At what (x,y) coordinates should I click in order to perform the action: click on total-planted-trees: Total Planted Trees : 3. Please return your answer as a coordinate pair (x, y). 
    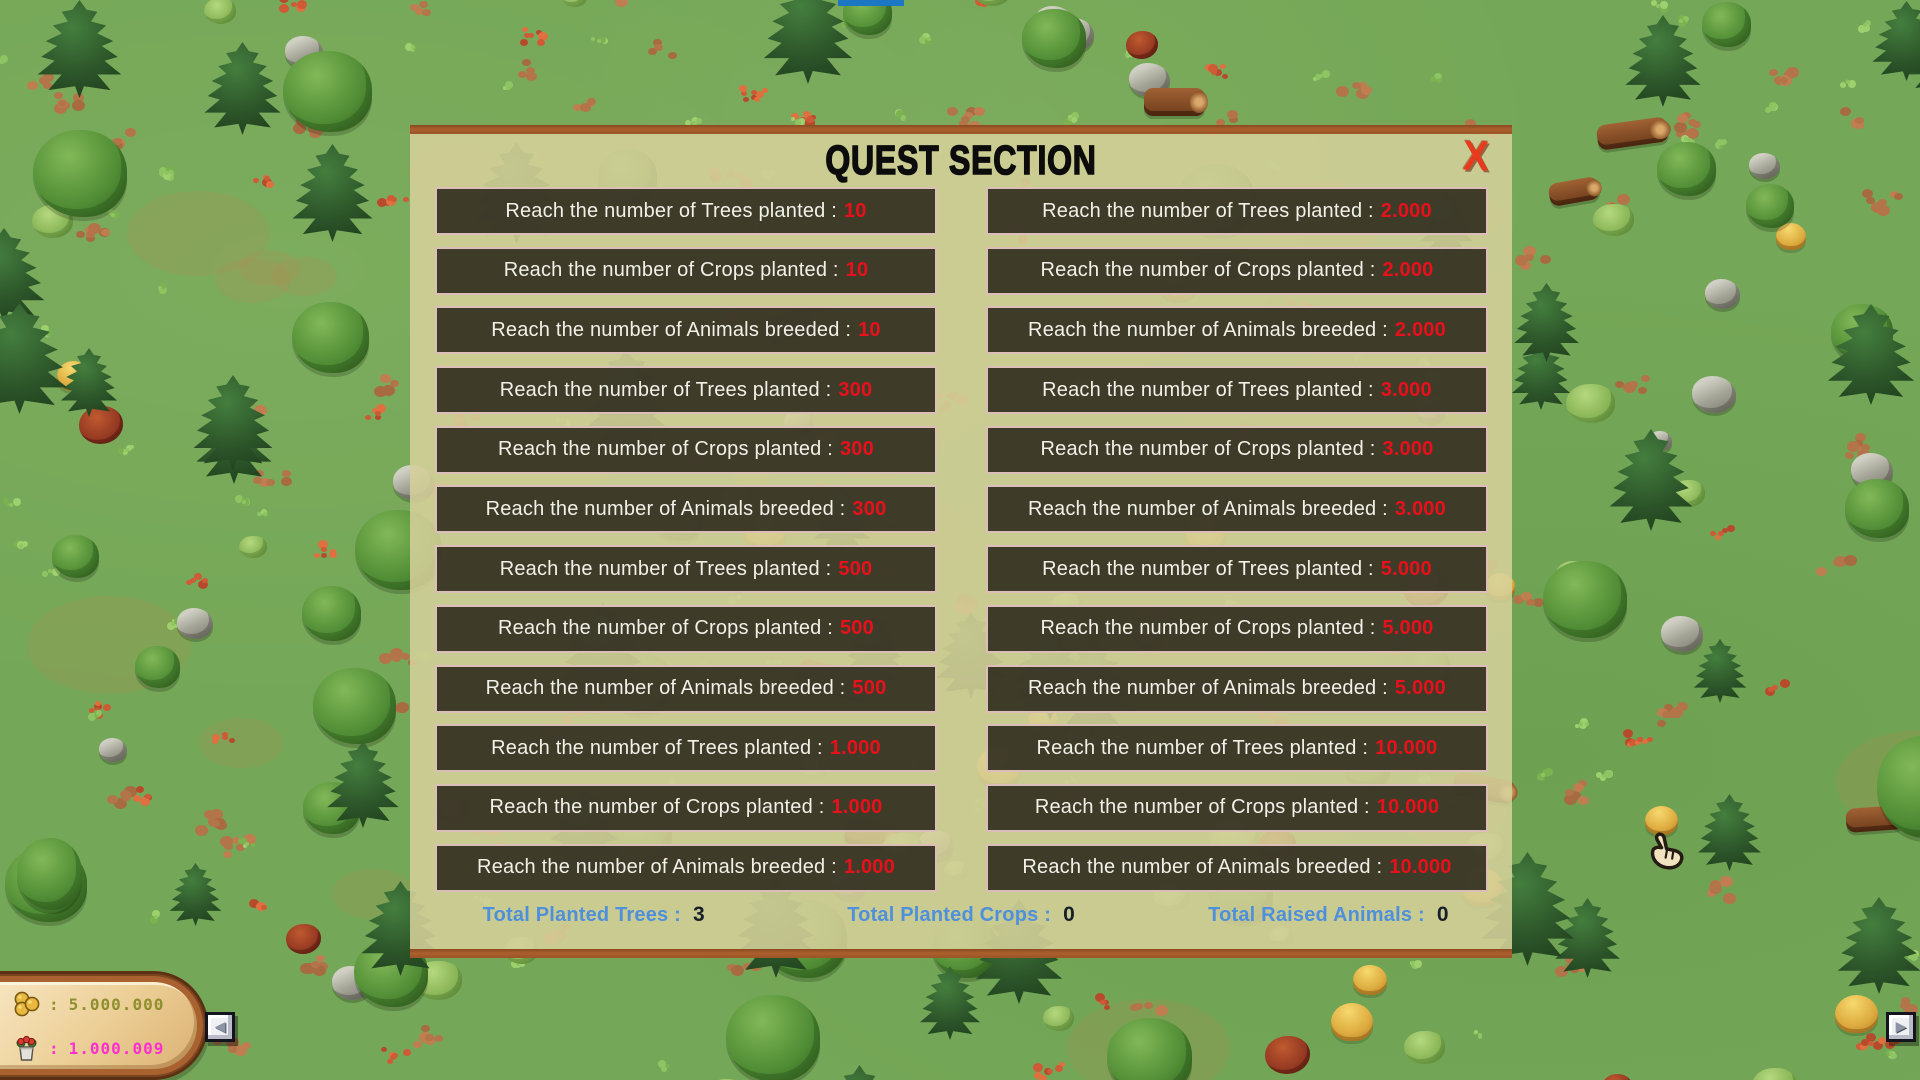
    Looking at the image, I should click on (593, 915).